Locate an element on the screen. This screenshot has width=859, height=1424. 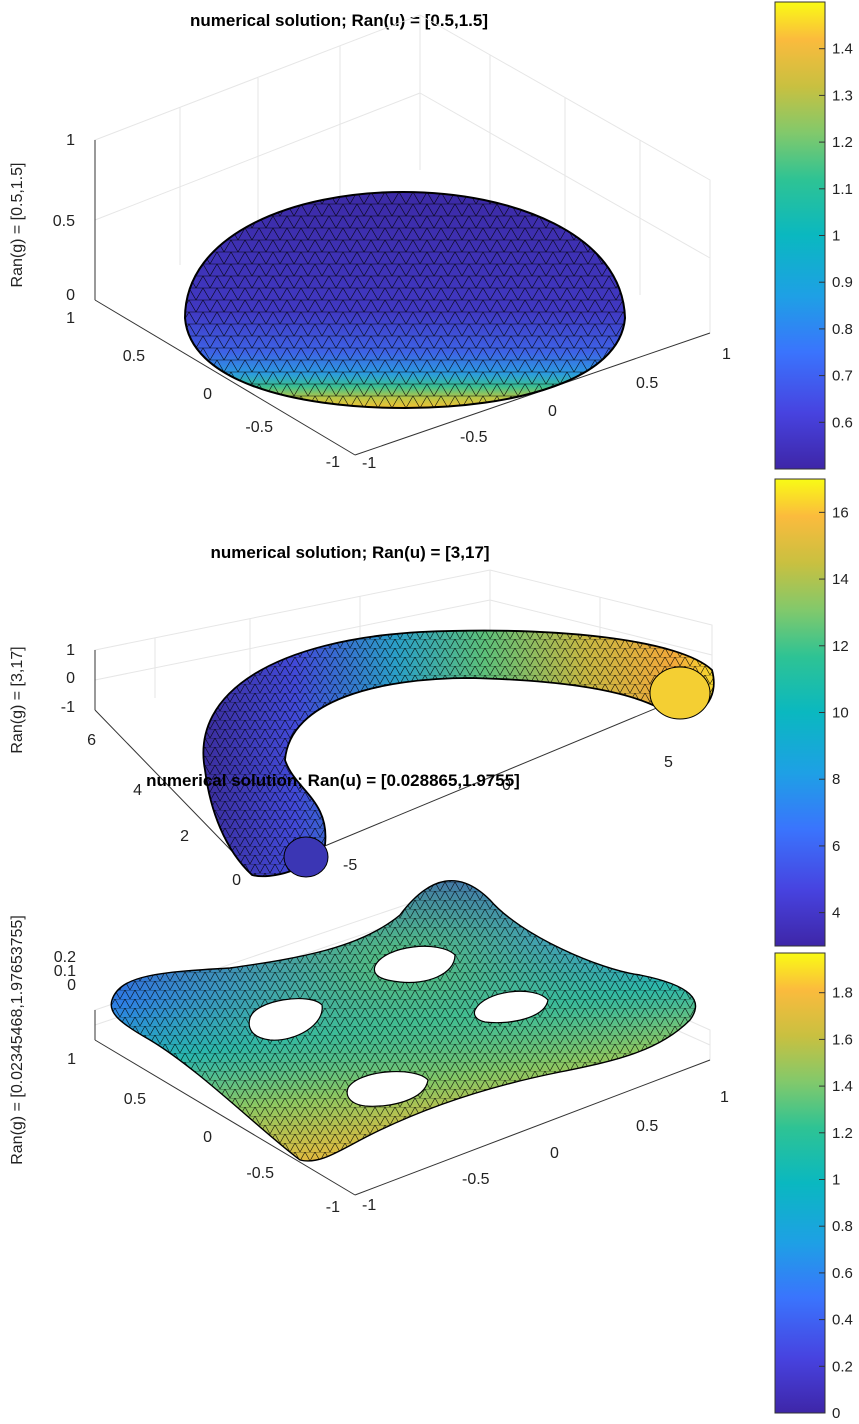
colorbar-tick-label: 1.1 is located at coordinates (842, 189).